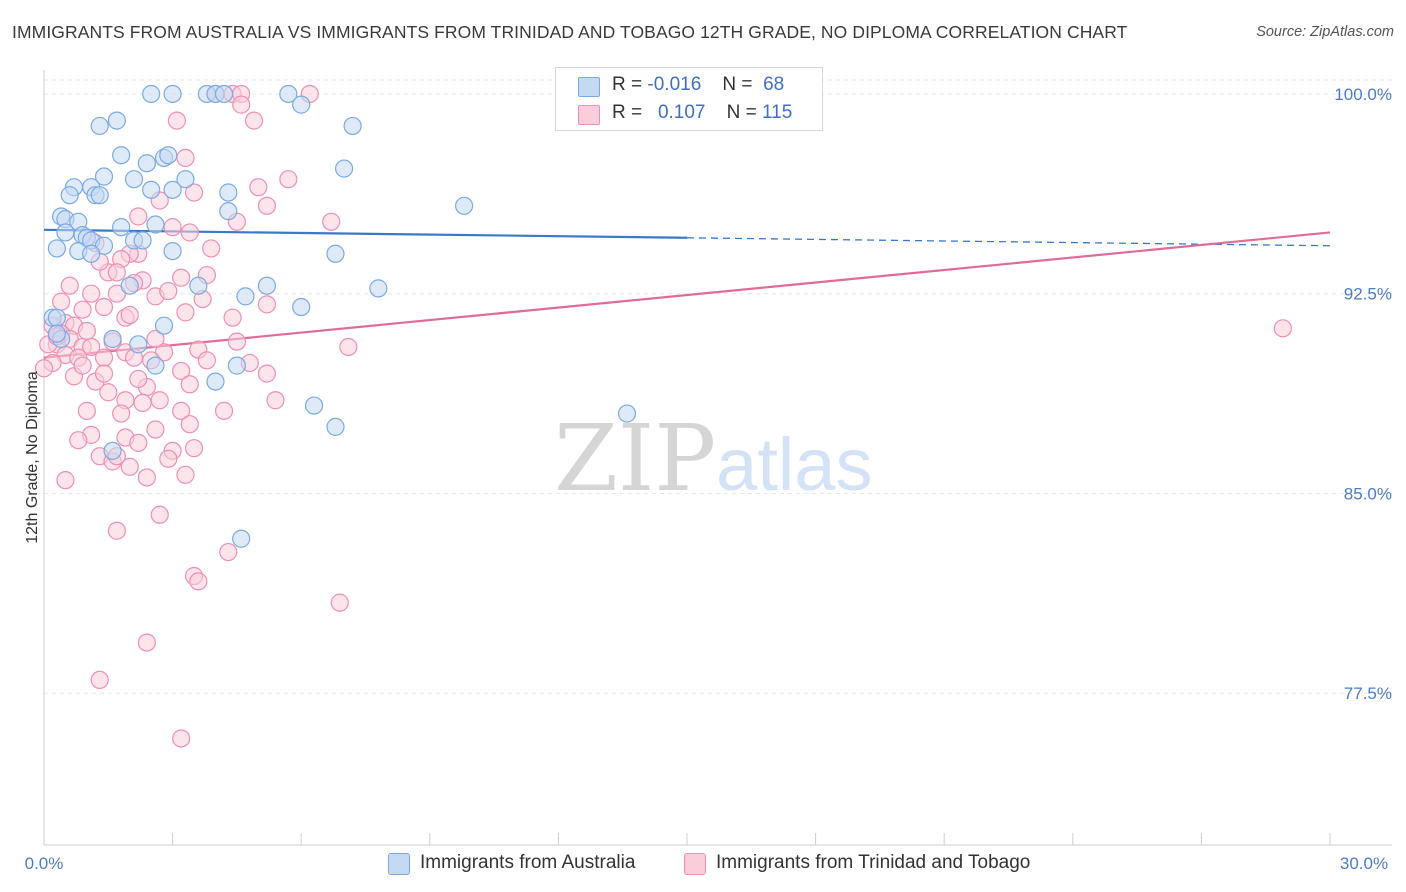 Image resolution: width=1406 pixels, height=892 pixels. I want to click on legend-row-australia: R = -0.016 N = 68, so click(689, 87).